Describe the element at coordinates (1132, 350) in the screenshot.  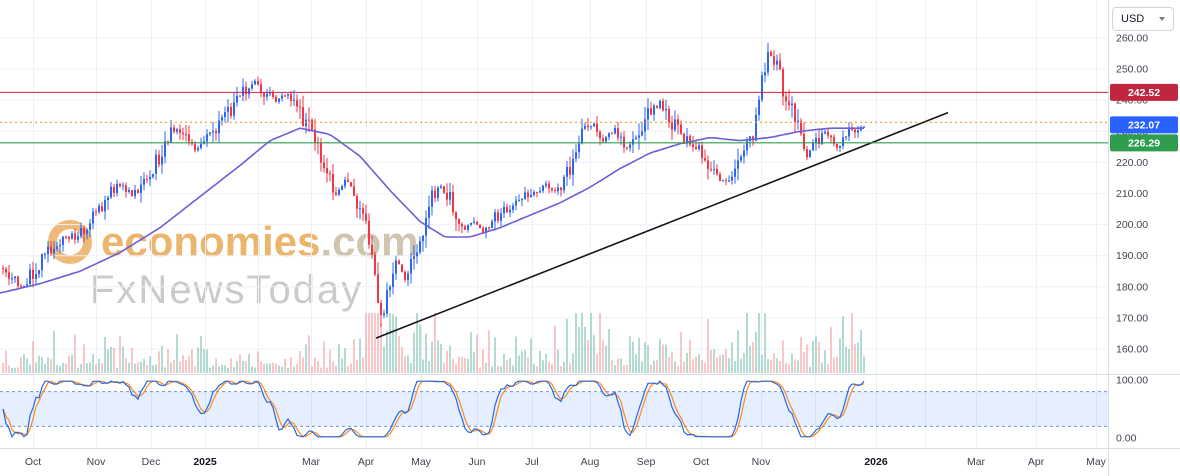
I see `price-tick-label: 160.00` at that location.